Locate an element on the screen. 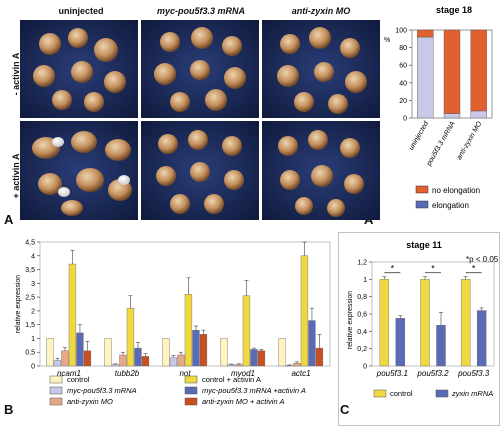 This screenshot has height=426, width=500. y-tick-label: 4 is located at coordinates (33, 256).